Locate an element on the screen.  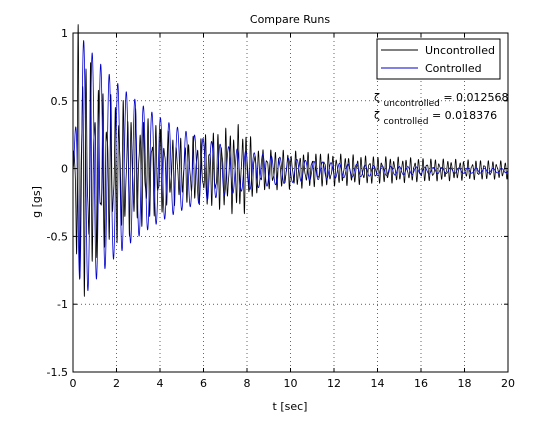
y-tick-label: -1.5 is located at coordinates (57, 372).